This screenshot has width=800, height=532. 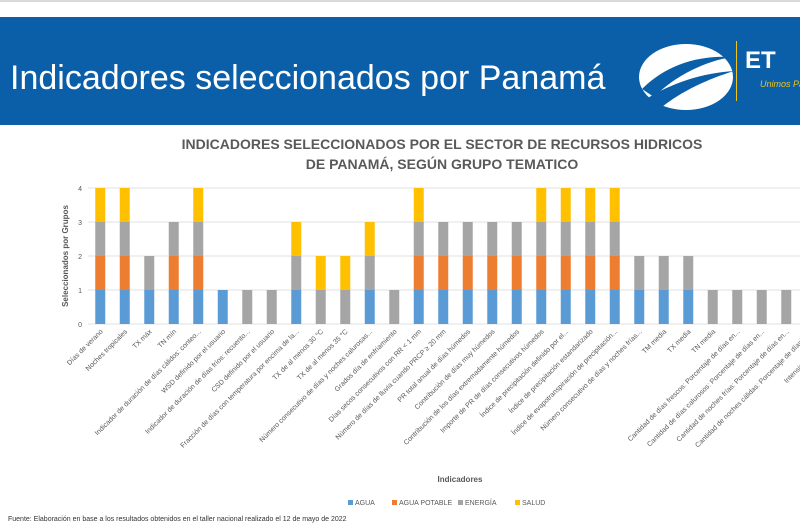 I want to click on legend-label: ENERGÍA, so click(x=481, y=502).